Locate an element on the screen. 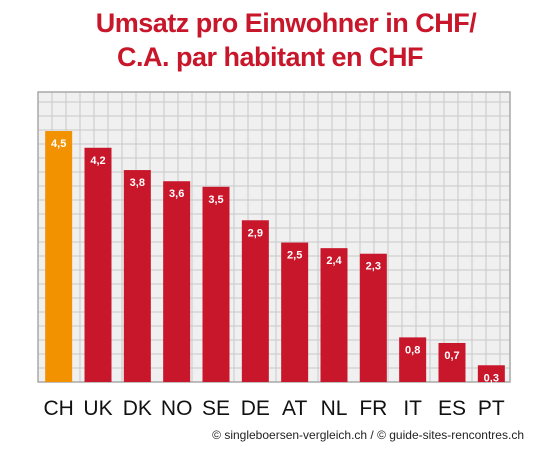 This screenshot has width=540, height=476. data-label-at: 2,5 is located at coordinates (294, 256).